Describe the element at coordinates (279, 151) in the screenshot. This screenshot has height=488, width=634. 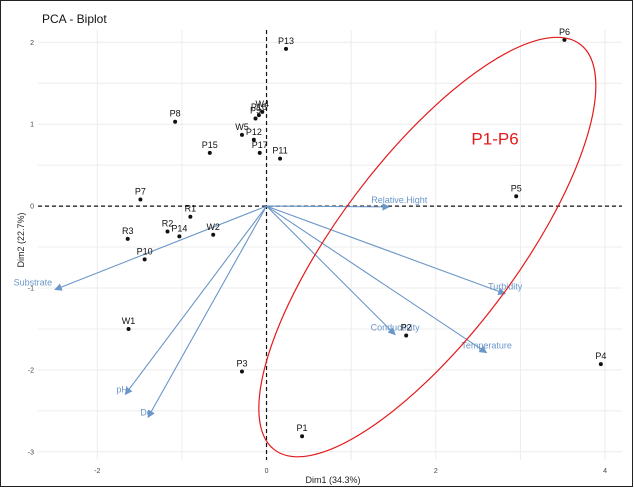
I see `point-label: P11` at that location.